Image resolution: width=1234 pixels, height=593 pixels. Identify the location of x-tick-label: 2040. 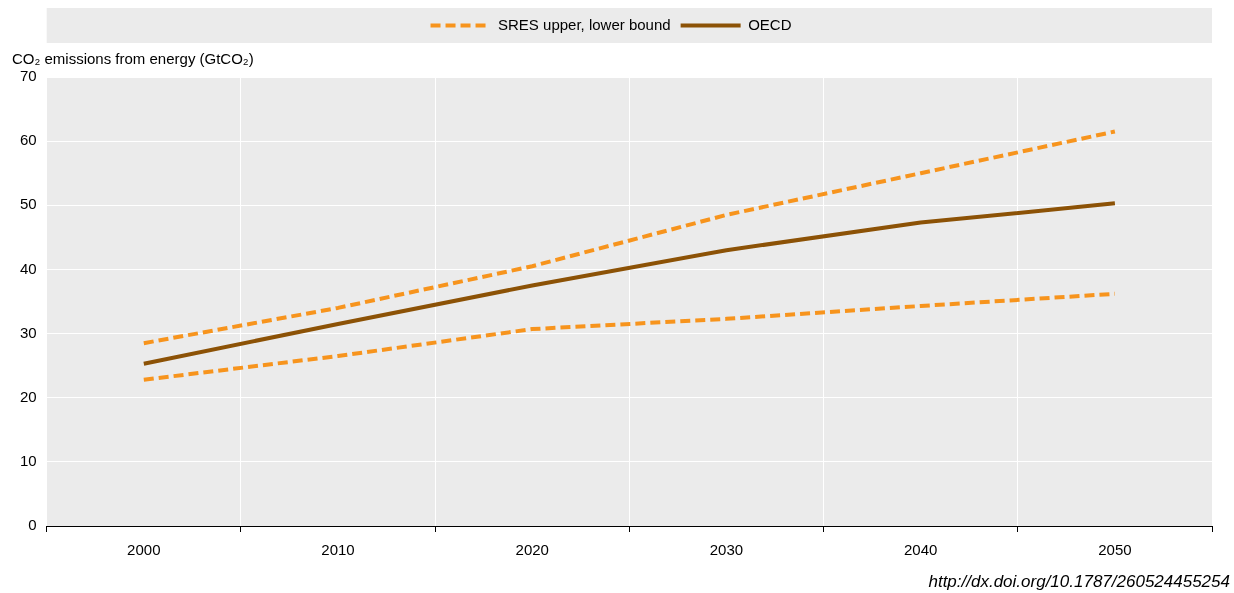
(920, 550).